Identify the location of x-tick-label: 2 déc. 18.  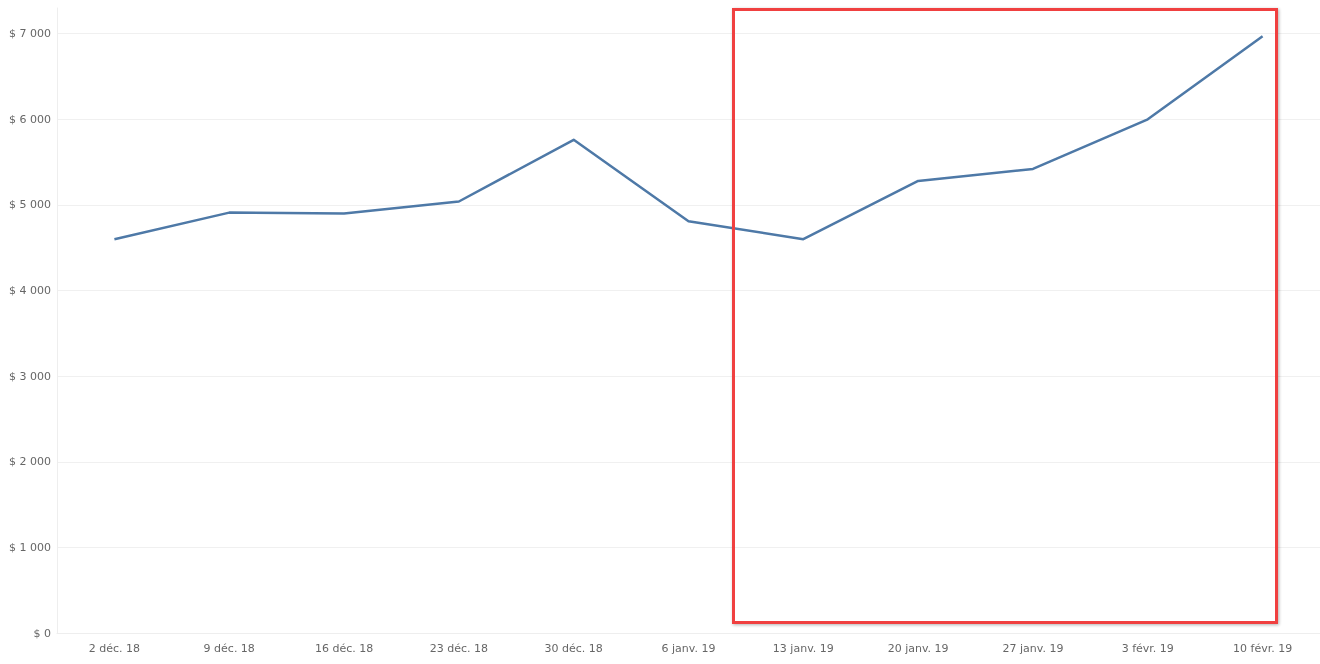
(114, 648).